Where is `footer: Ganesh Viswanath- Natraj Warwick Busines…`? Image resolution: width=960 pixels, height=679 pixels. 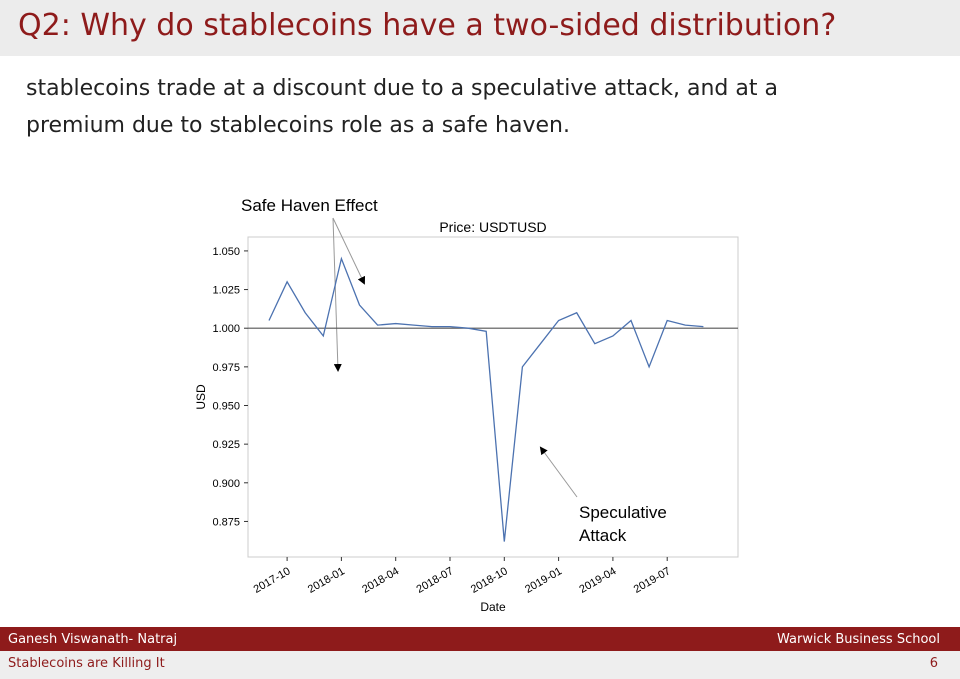
footer: Ganesh Viswanath- Natraj Warwick Busines… is located at coordinates (480, 639).